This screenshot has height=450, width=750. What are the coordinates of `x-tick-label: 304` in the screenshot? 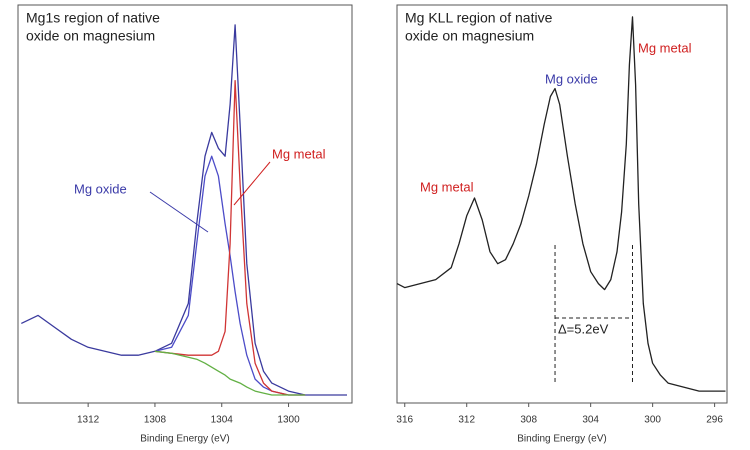 It's located at (590, 420).